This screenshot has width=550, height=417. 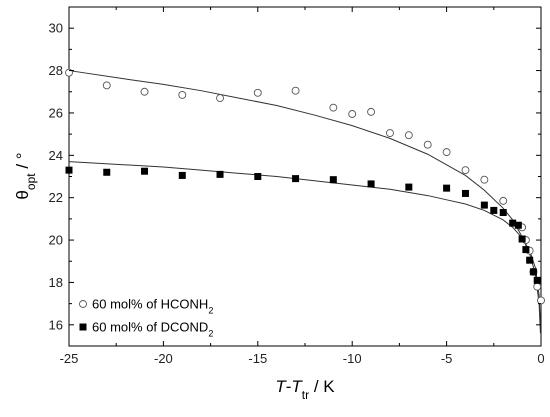 I want to click on y-tick-label: 22, so click(x=56, y=197).